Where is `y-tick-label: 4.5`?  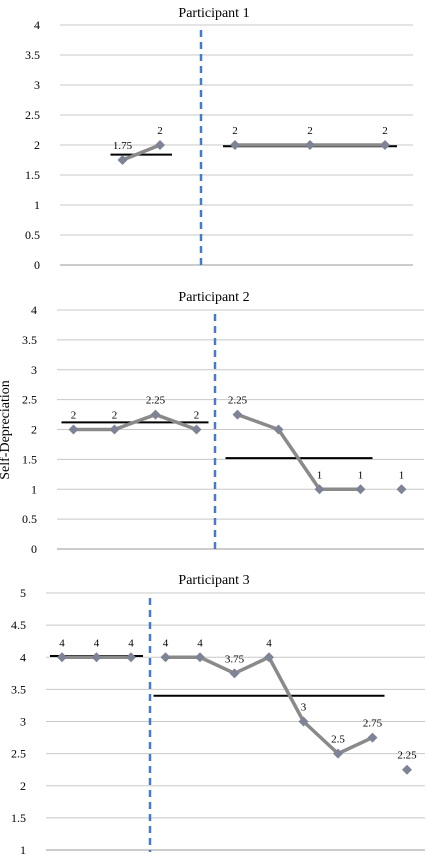
y-tick-label: 4.5 is located at coordinates (18, 625).